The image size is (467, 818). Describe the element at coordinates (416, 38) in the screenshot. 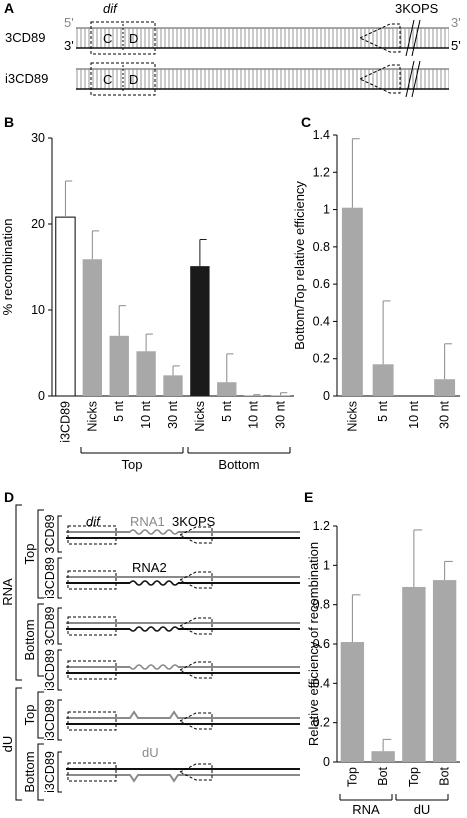

I see `break-mark-right-3cd89` at that location.